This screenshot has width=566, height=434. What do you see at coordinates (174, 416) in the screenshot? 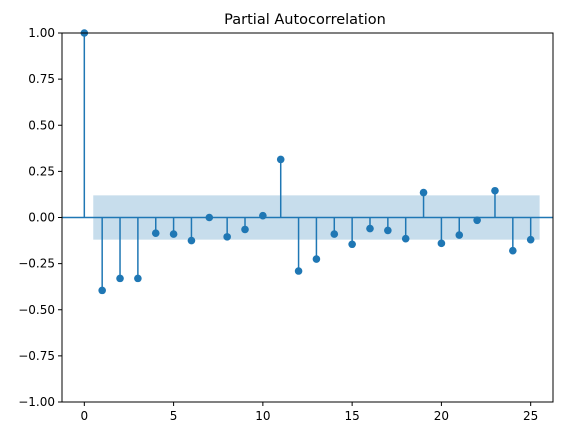
I see `x-tick-label: 5` at bounding box center [174, 416].